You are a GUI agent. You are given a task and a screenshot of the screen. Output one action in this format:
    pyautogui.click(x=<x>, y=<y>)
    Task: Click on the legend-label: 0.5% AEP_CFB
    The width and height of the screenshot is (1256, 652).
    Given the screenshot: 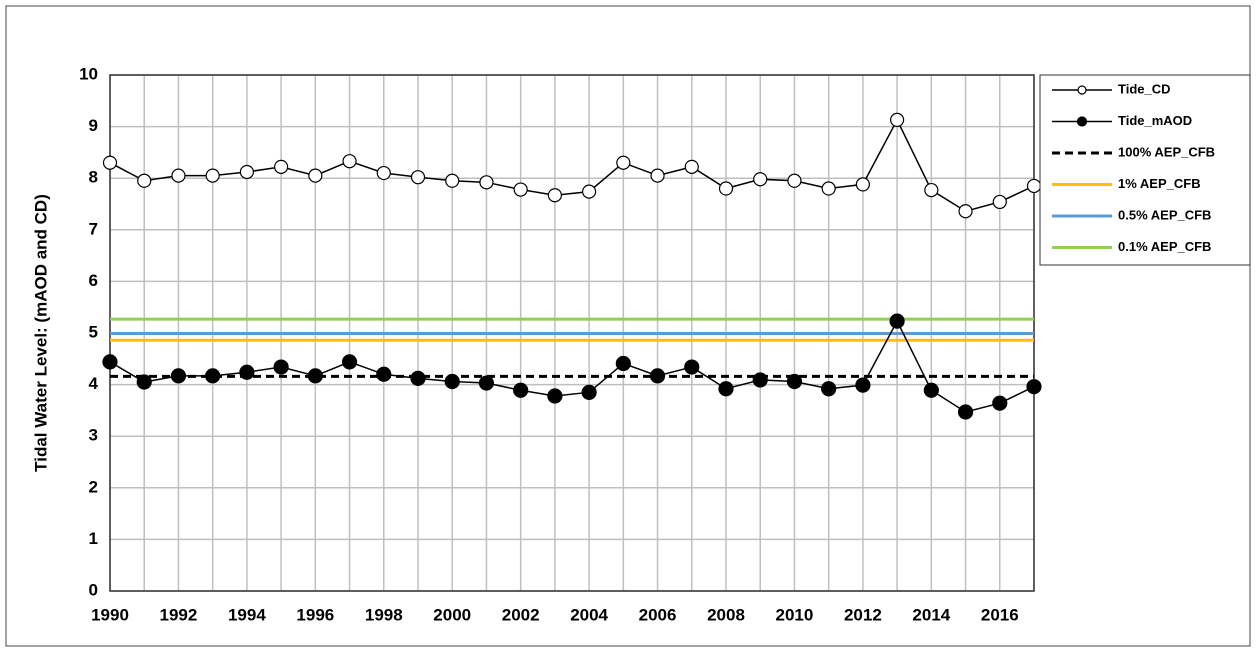 What is the action you would take?
    pyautogui.click(x=1164, y=214)
    